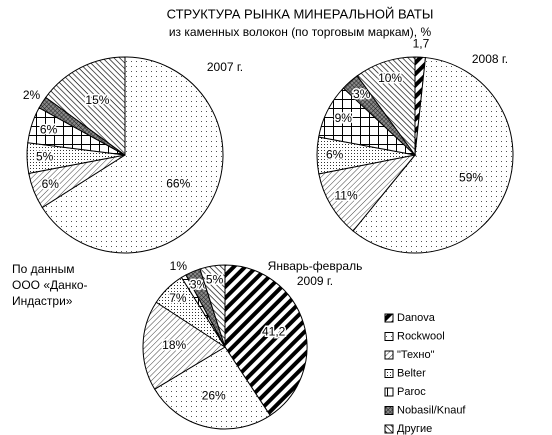  I want to click on legend-label: Rockwool, so click(421, 336).